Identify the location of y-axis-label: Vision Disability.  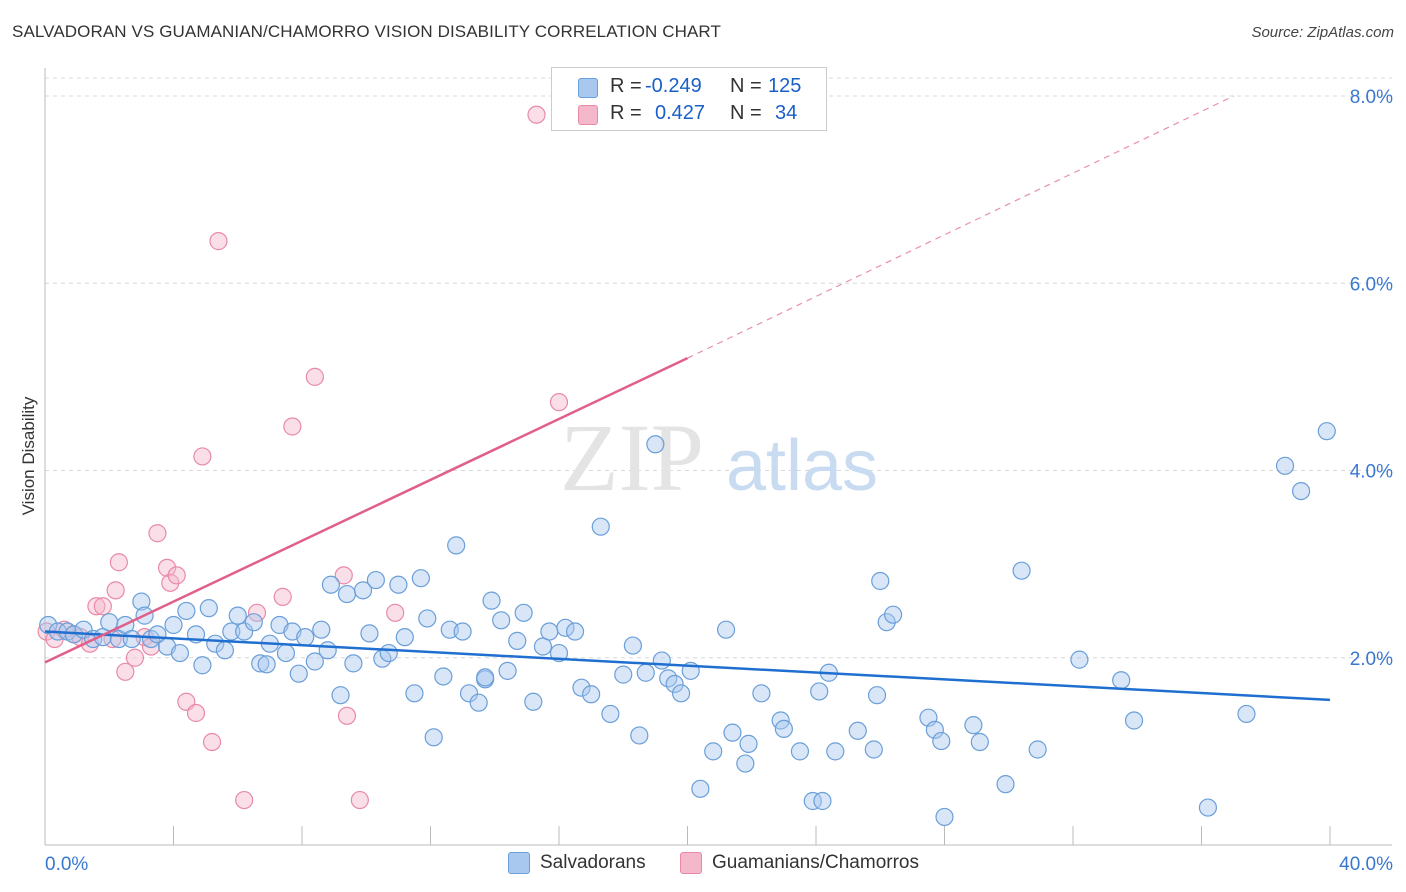
(28, 455).